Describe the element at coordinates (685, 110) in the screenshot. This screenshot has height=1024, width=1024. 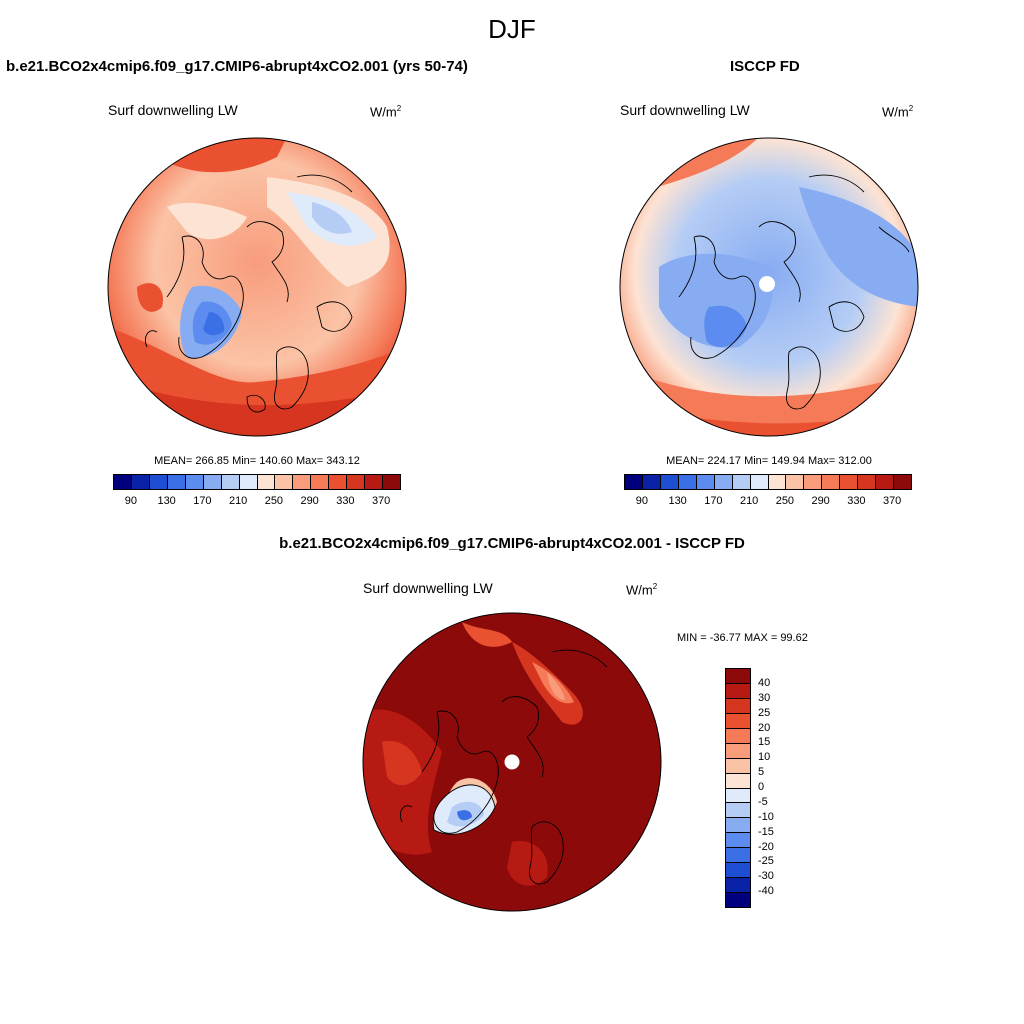
I see `panel-2-variable-label: Surf downwelling LW` at that location.